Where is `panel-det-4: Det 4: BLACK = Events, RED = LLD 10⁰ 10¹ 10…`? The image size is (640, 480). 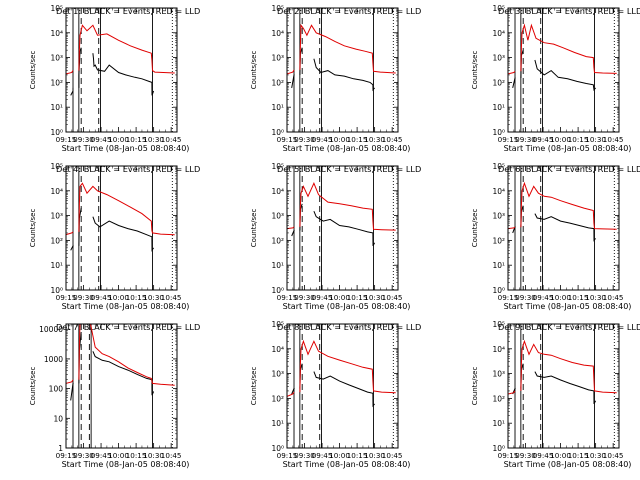 panel-det-4: Det 4: BLACK = Events, RED = LLD 10⁰ 10¹ 10… is located at coordinates (114, 236).